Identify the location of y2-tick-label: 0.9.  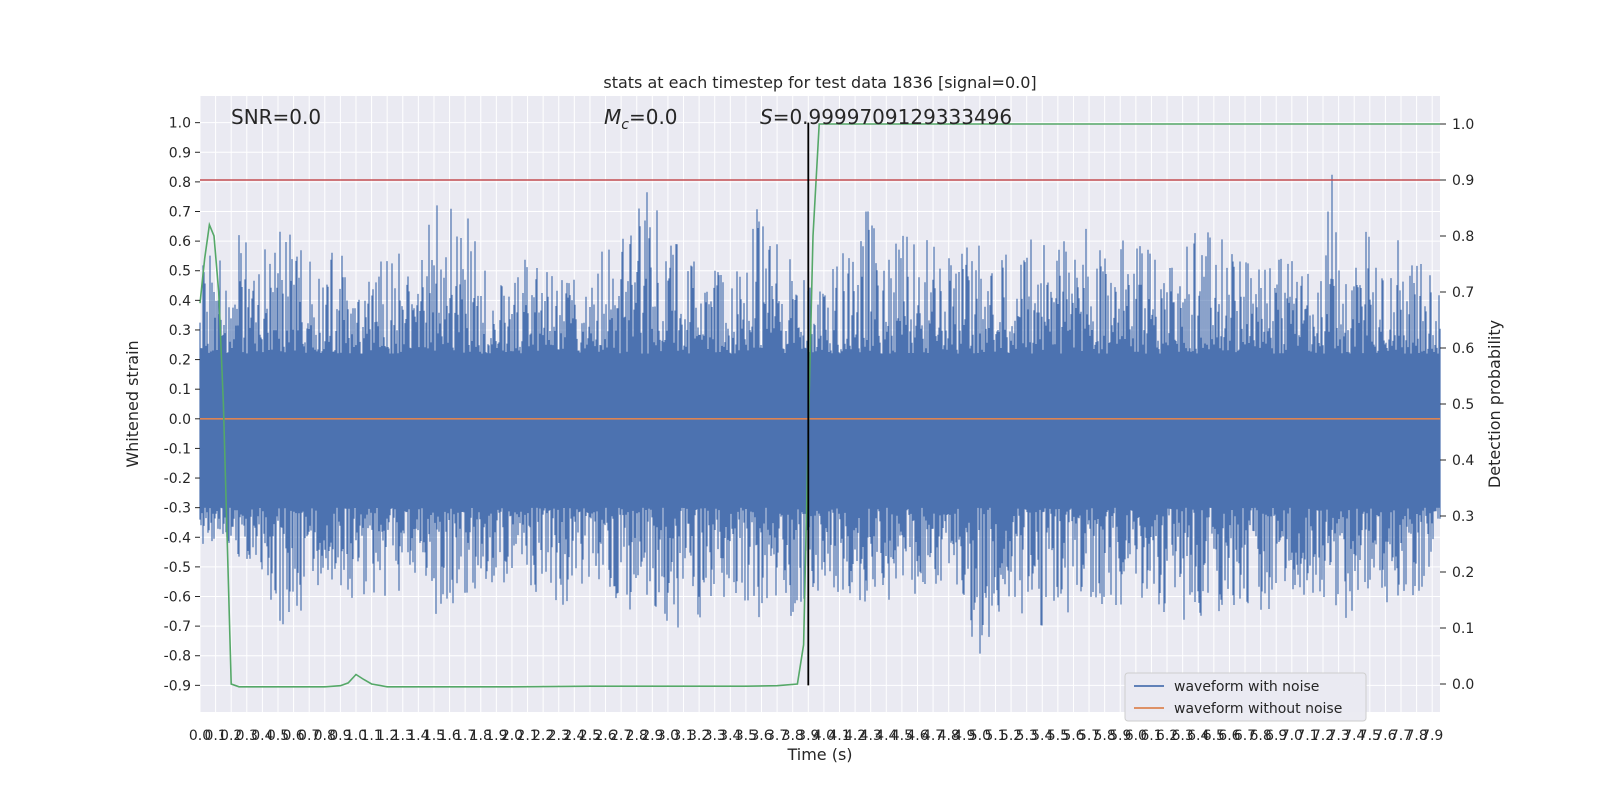
(1463, 181).